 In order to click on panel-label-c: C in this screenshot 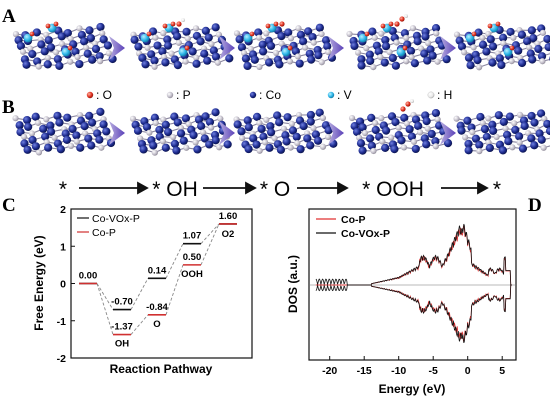, I will do `click(9, 205)`.